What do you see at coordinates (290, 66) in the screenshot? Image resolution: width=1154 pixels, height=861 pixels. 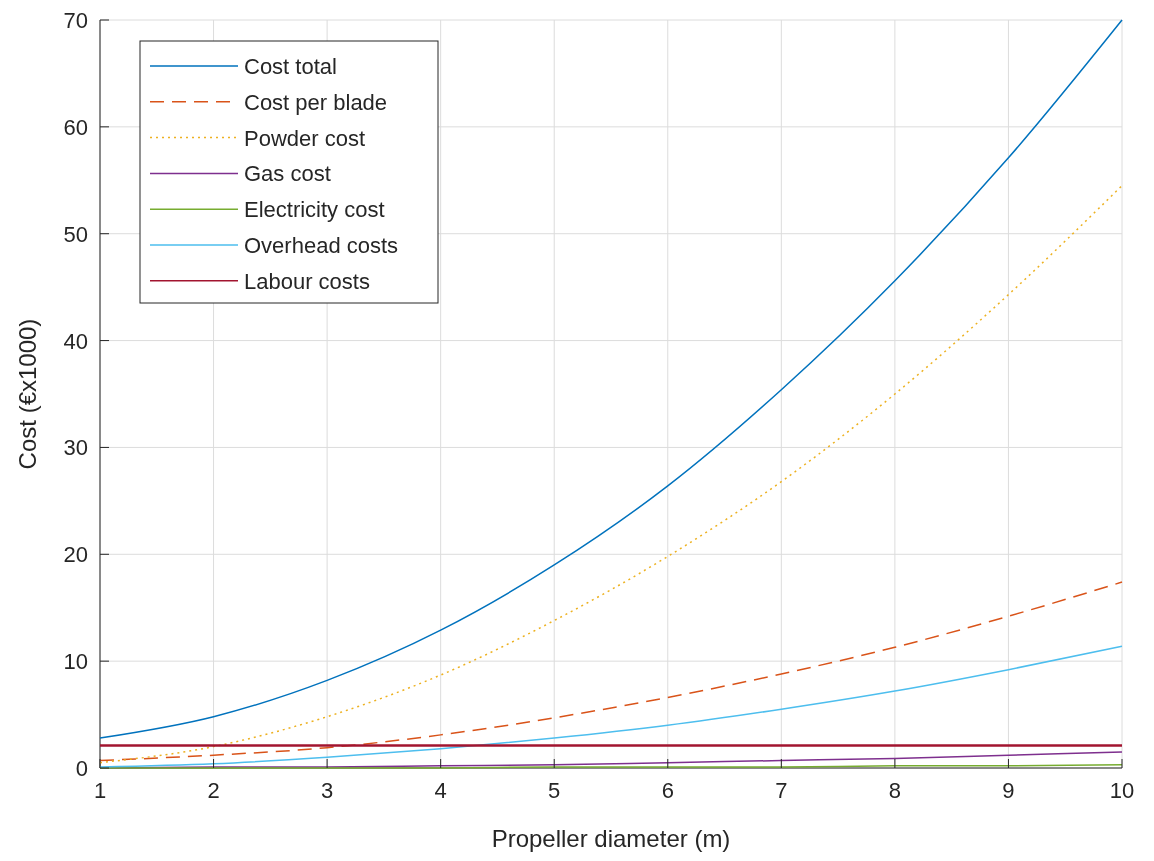 I see `legend-label: Cost total` at bounding box center [290, 66].